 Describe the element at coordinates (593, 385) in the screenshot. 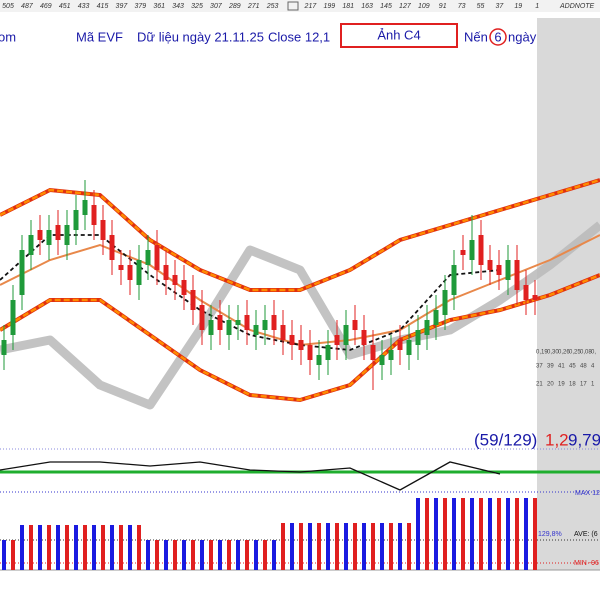

I see `side-number: 1` at that location.